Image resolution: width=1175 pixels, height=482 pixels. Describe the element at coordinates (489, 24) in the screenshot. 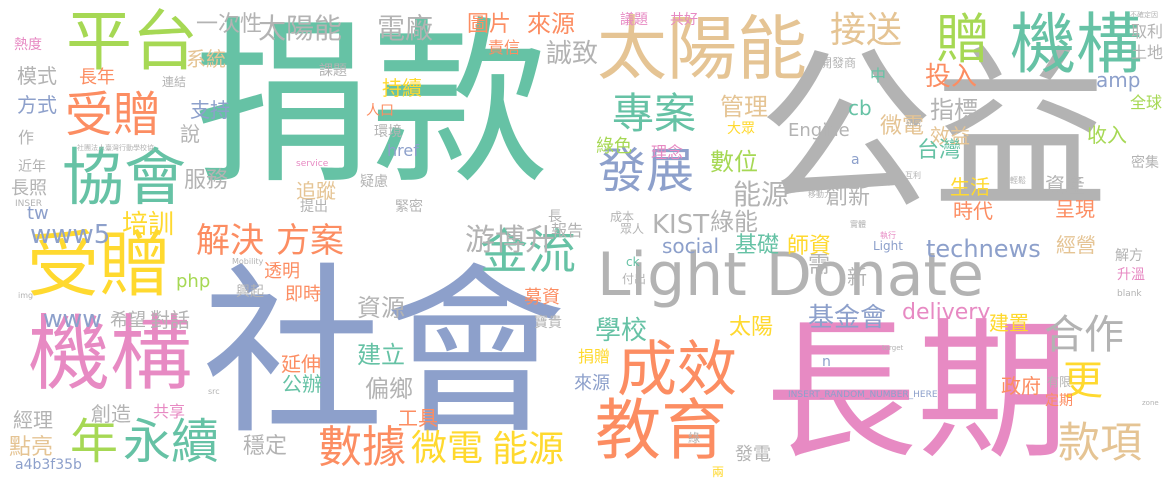

I see `word-tupian: 圖片` at that location.